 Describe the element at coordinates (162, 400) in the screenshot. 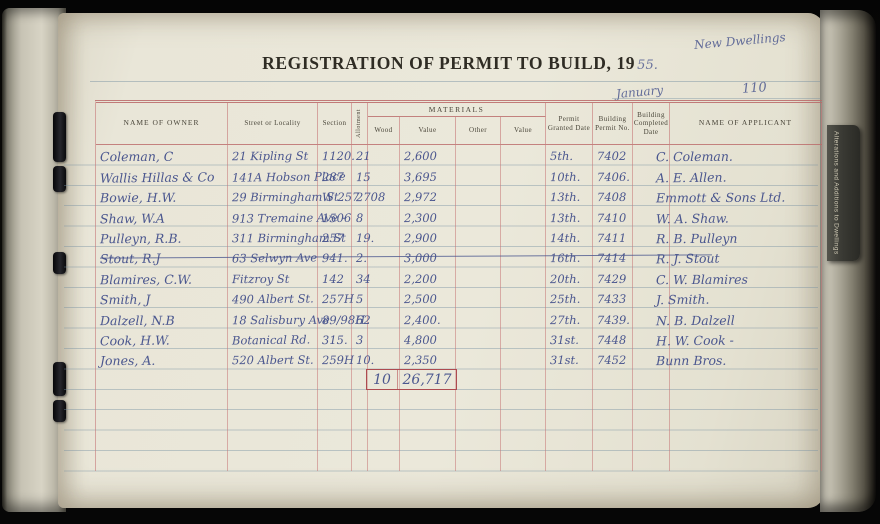

I see `cell-owner` at that location.